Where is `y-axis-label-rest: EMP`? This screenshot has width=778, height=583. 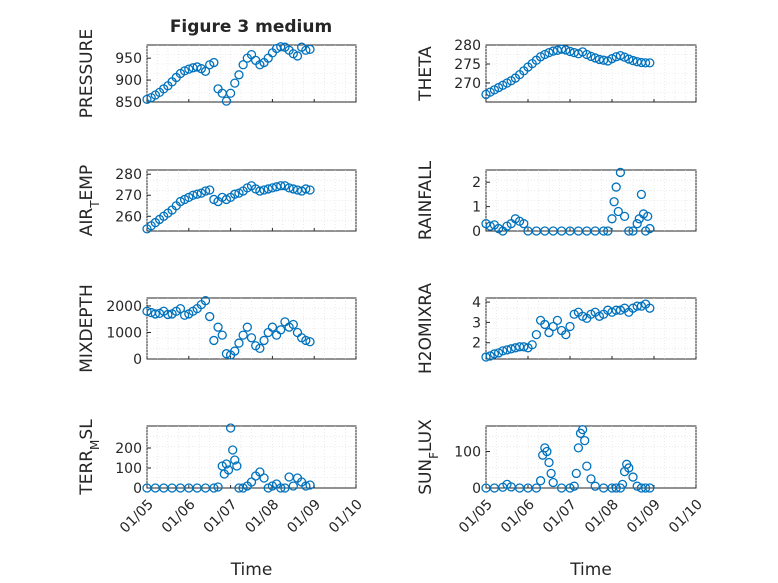 y-axis-label-rest: EMP is located at coordinates (87, 183).